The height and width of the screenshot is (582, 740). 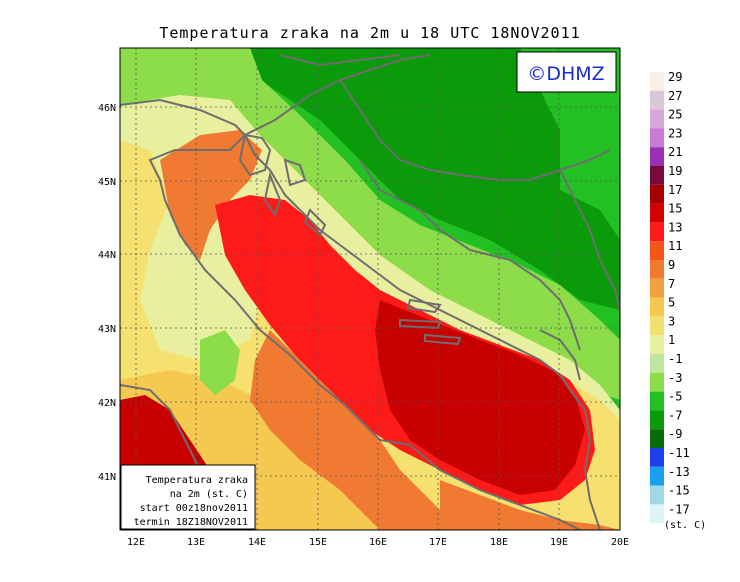 What do you see at coordinates (671, 284) in the screenshot?
I see `legend-label: 7` at bounding box center [671, 284].